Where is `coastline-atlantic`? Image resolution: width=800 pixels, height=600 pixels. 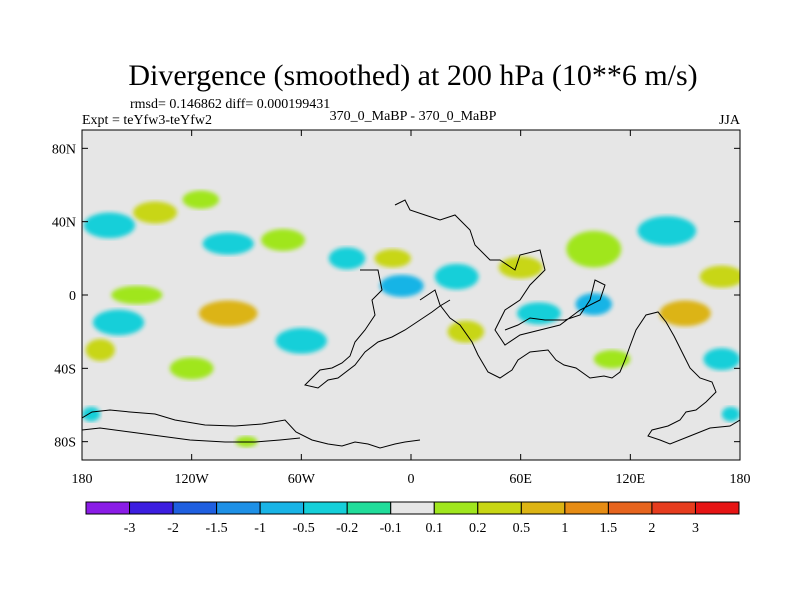
coastline-atlantic is located at coordinates (377, 329).